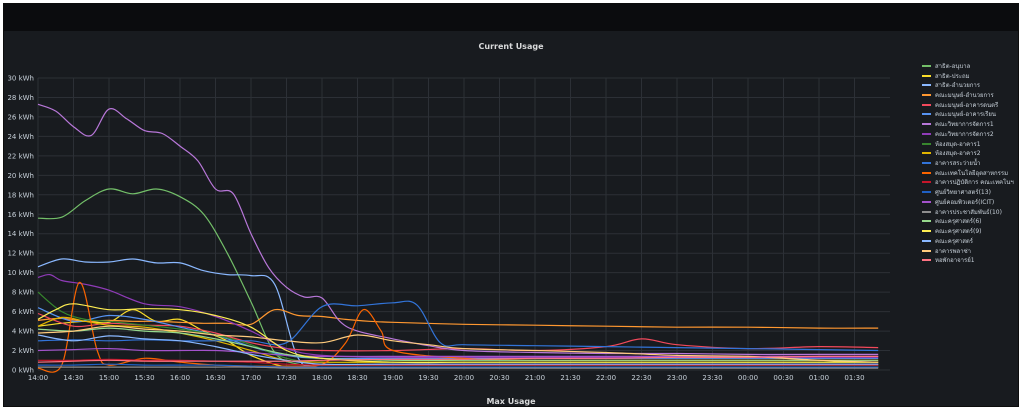 The width and height of the screenshot is (1024, 411). Describe the element at coordinates (511, 46) in the screenshot. I see `panel-title: Current Usage` at that location.